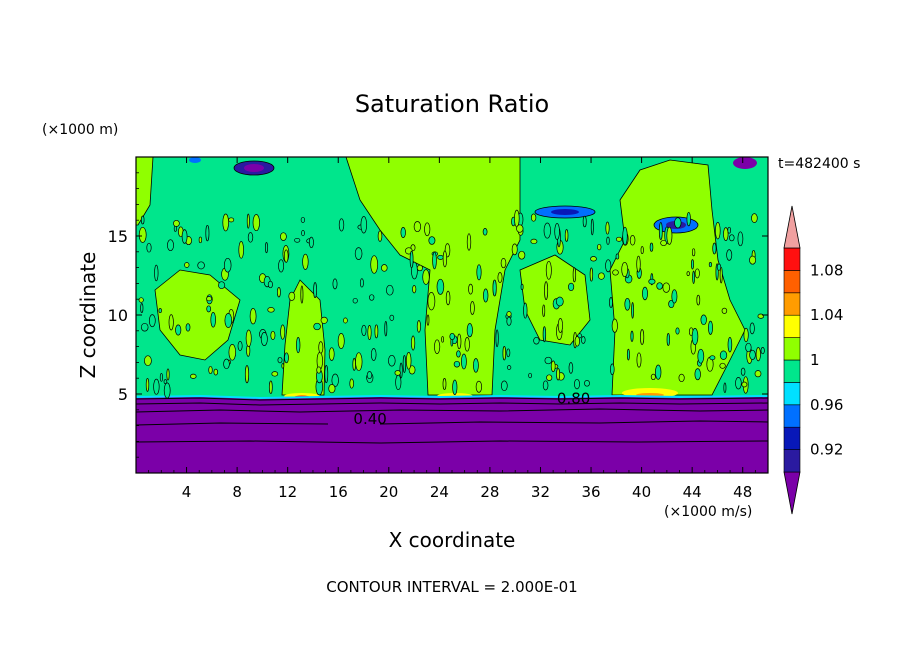  I want to click on y-axis-label: Z coordinate, so click(88, 315).